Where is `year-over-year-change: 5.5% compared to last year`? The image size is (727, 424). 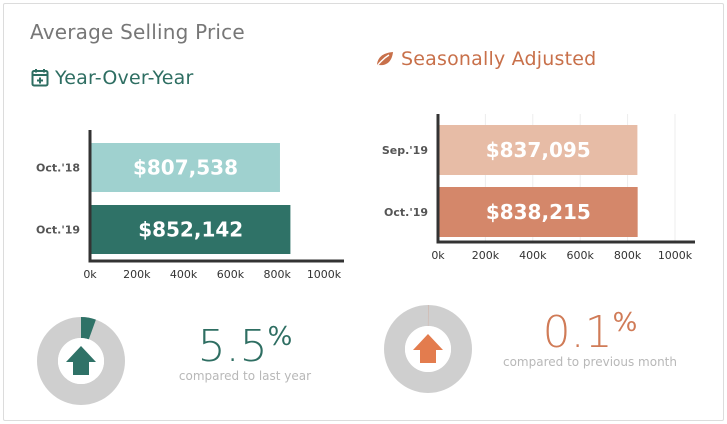
year-over-year-change: 5.5% compared to last year is located at coordinates (245, 352).